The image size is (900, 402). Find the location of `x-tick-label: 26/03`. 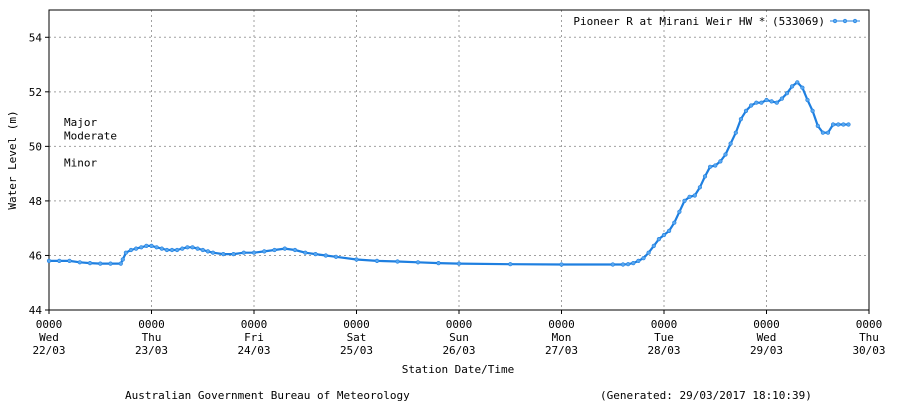

x-tick-label: 26/03 is located at coordinates (458, 350).